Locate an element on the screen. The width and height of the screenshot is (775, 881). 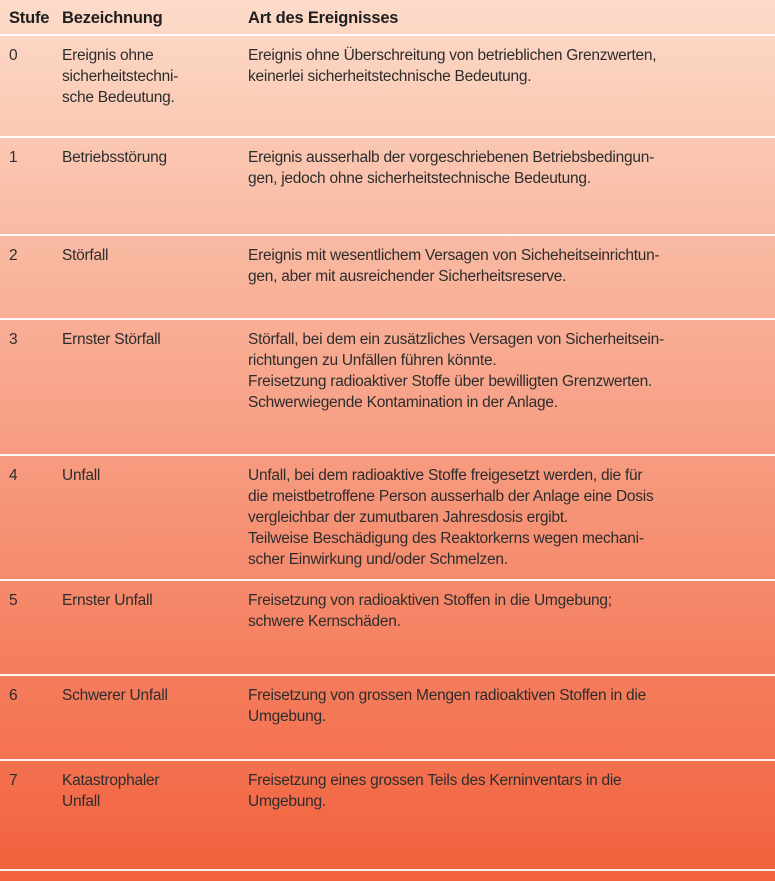
table-header-row: Stufe Bezeichnung Art des Ereignisses is located at coordinates (387, 17).